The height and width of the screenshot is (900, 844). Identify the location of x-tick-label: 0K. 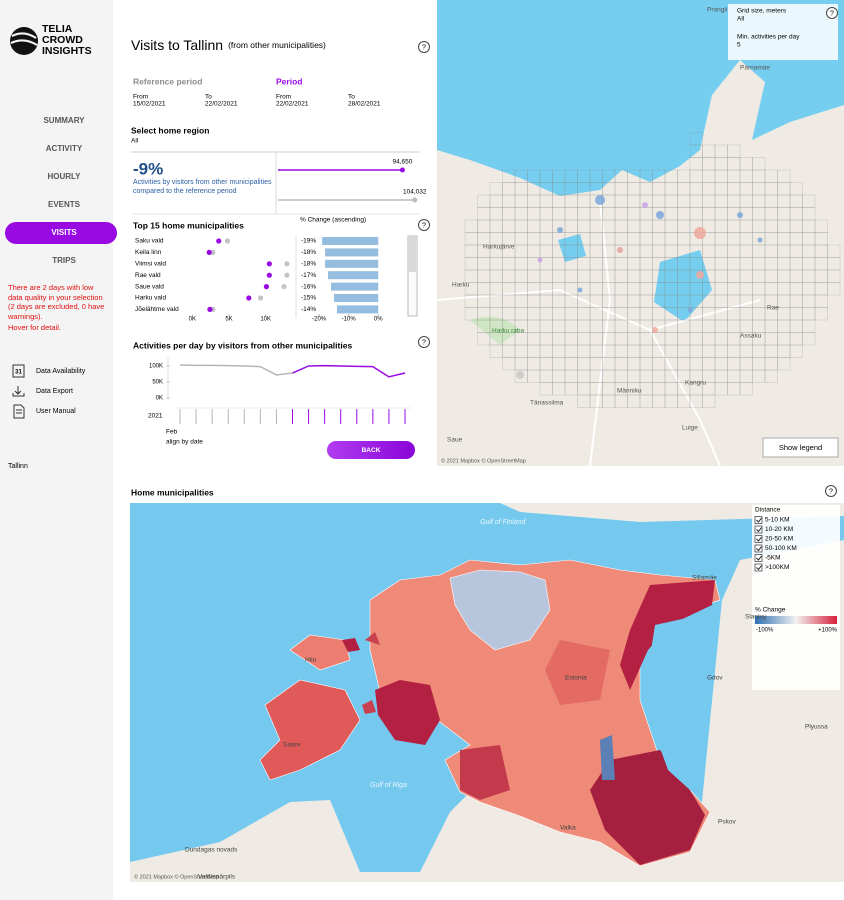
(192, 320).